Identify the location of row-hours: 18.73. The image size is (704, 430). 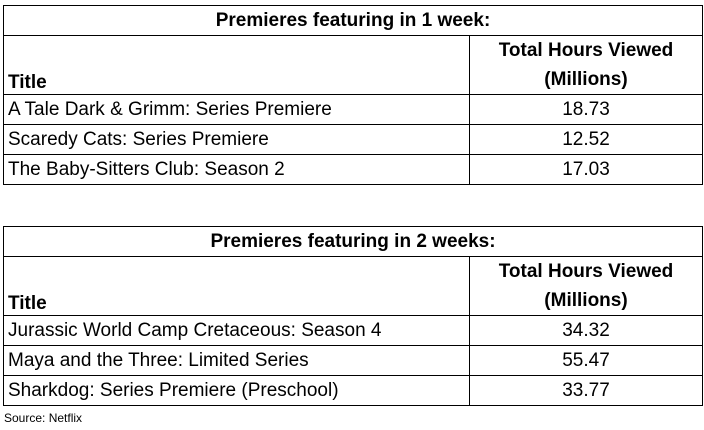
(586, 109).